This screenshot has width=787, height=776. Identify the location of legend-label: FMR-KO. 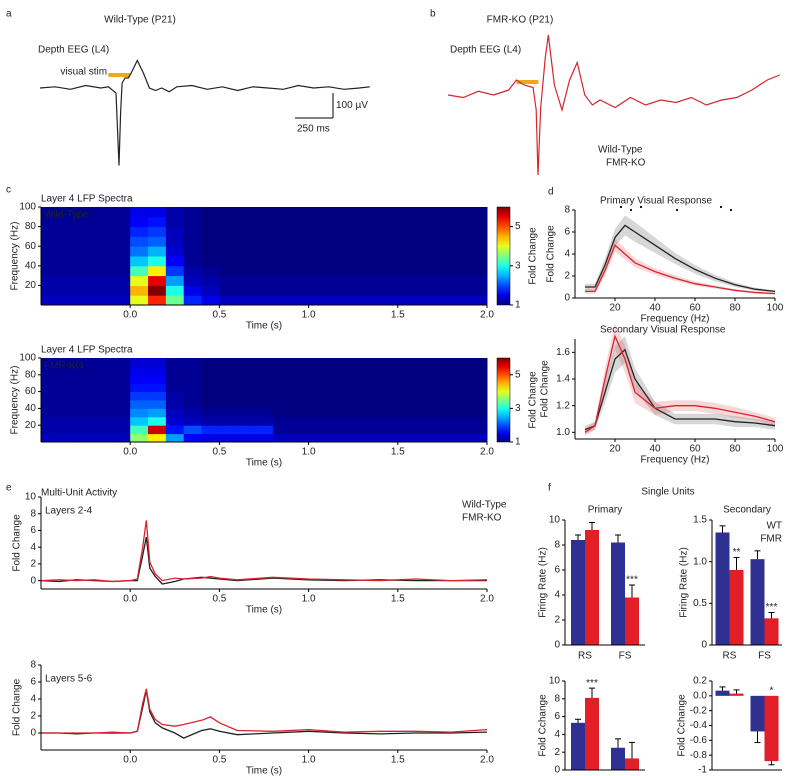
(626, 163).